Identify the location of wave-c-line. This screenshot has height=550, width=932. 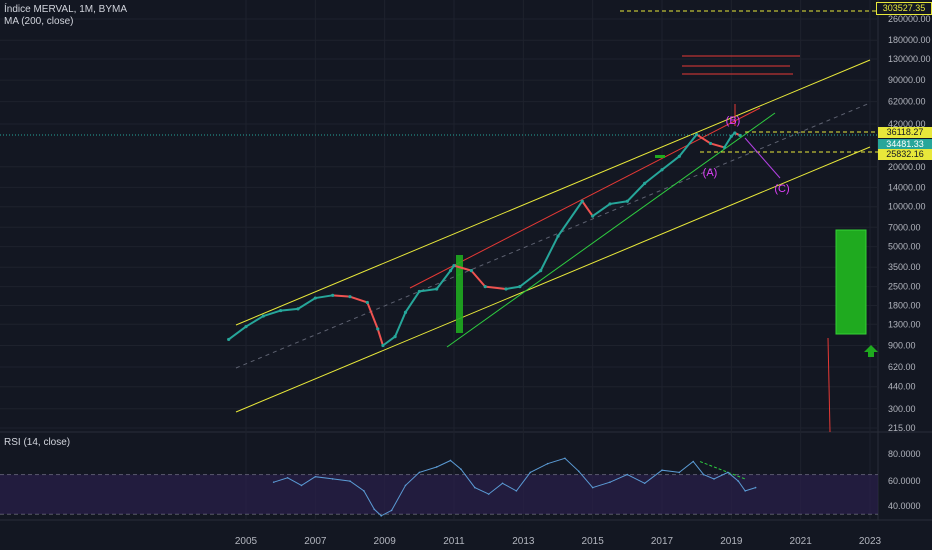
(762, 158).